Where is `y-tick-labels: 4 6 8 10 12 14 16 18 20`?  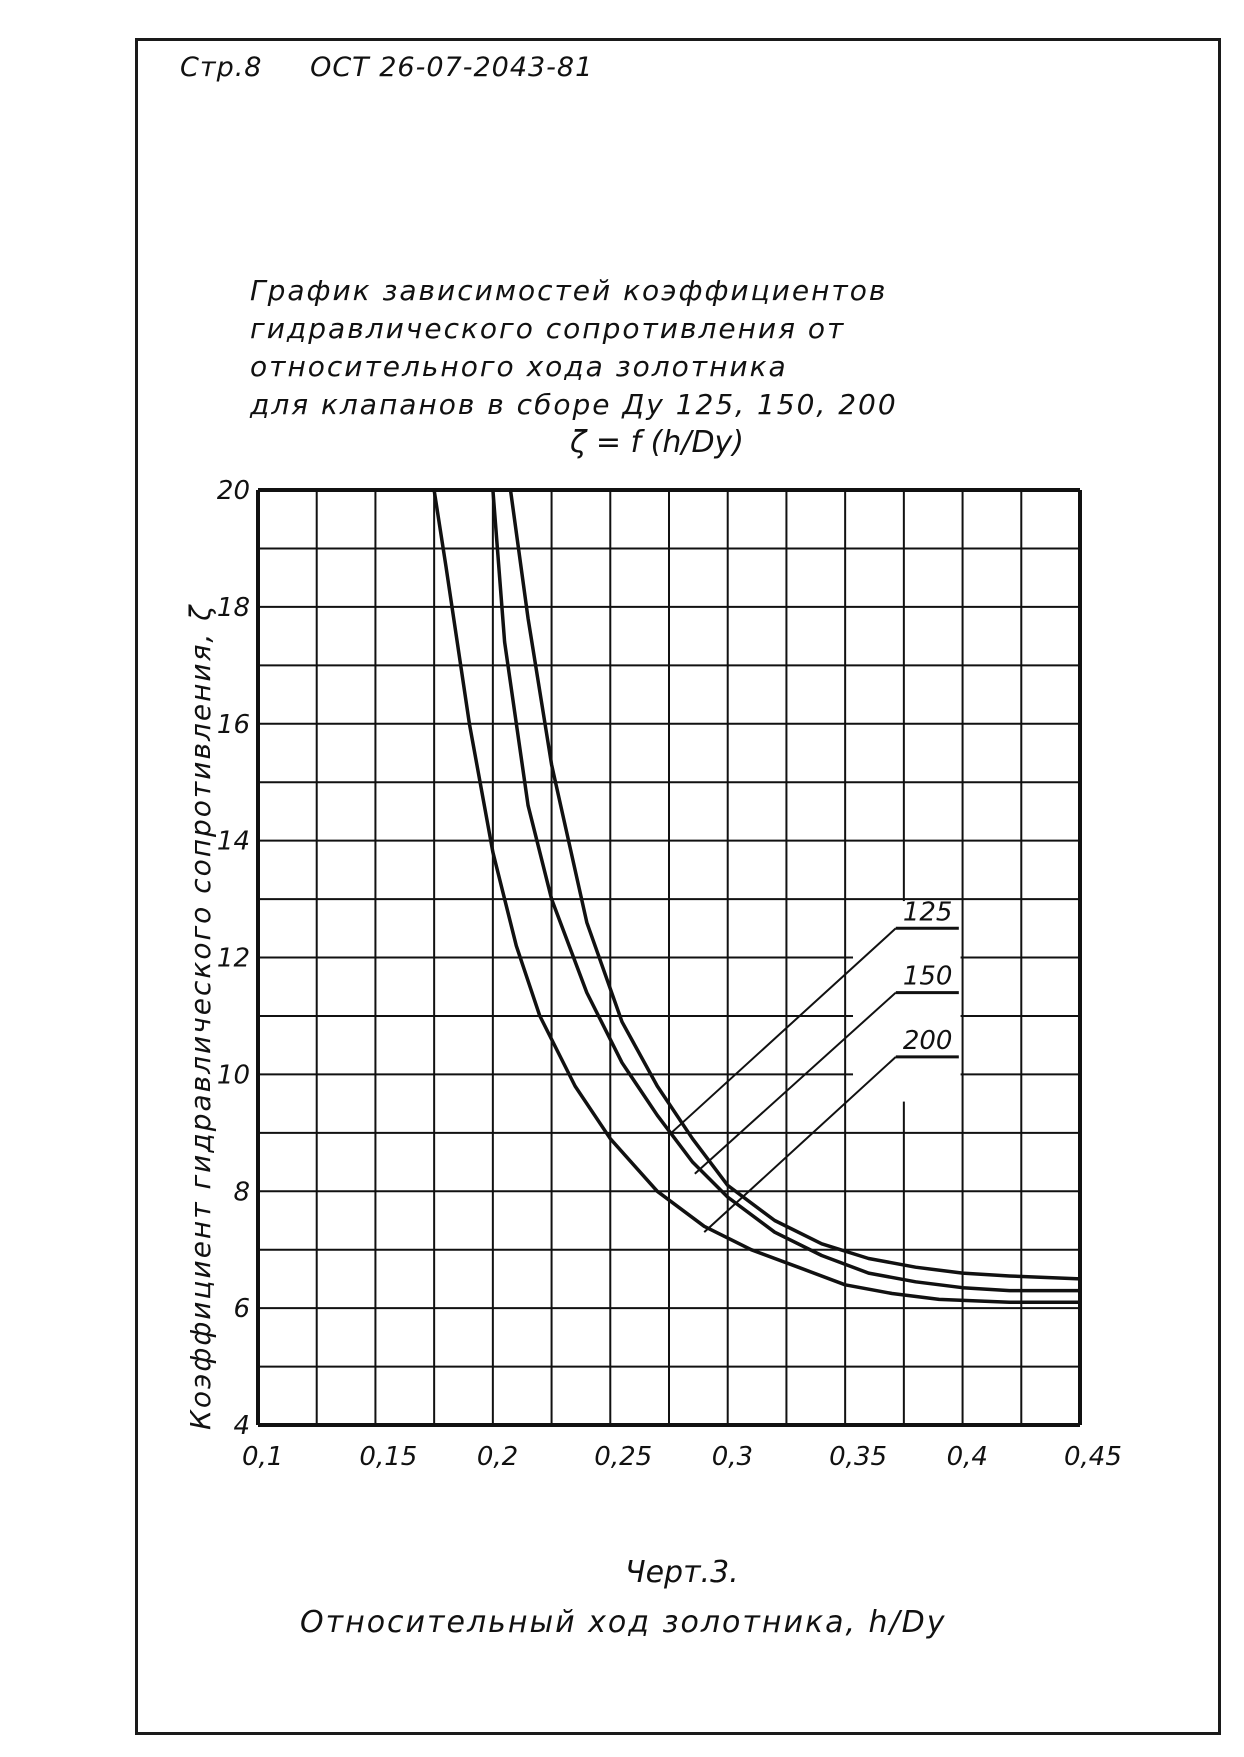
y-tick-labels: 4 6 8 10 12 14 16 18 20 is located at coordinates (233, 958).